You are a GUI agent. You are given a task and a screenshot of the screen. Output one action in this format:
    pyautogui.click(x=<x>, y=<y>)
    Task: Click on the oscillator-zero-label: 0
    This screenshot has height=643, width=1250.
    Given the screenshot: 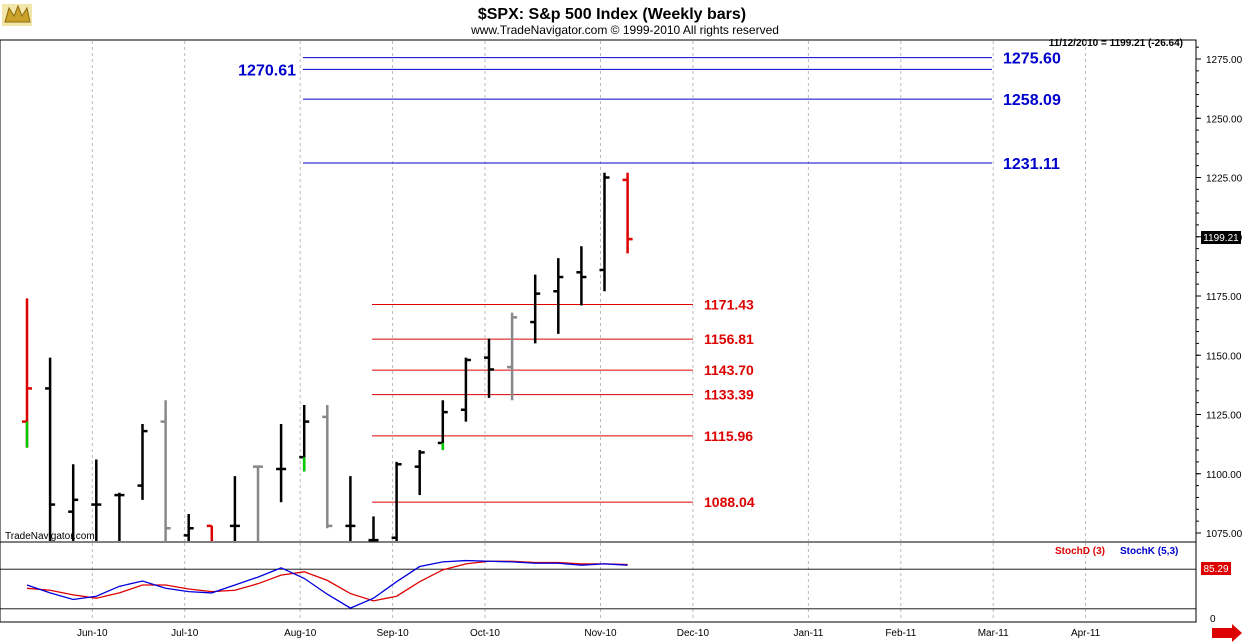 What is the action you would take?
    pyautogui.click(x=1213, y=619)
    